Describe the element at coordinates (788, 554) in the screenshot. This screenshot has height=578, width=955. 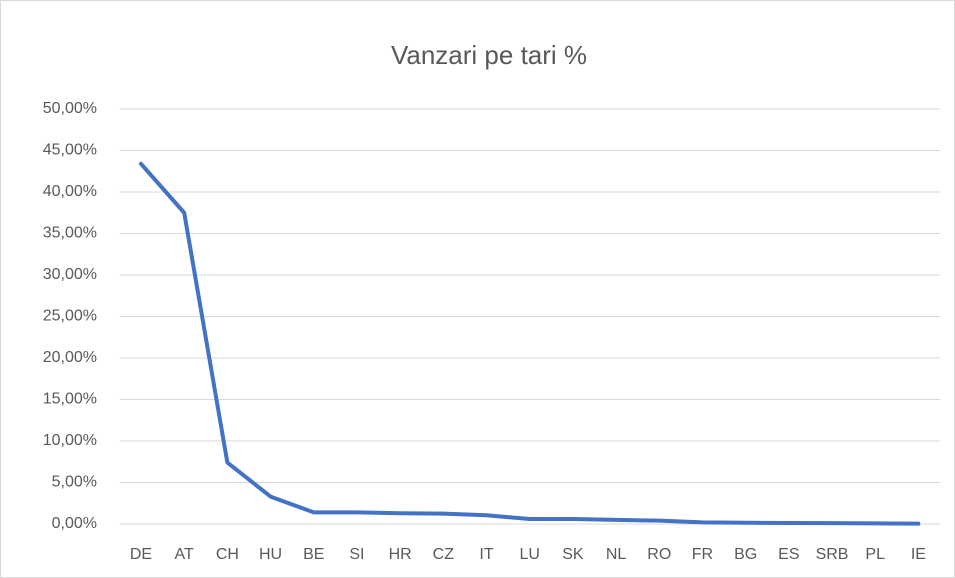
I see `x-tick-label: ES` at that location.